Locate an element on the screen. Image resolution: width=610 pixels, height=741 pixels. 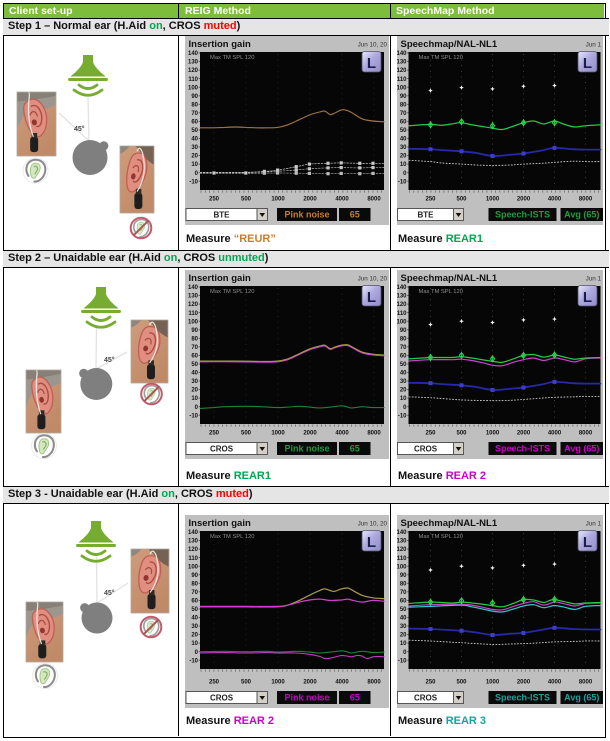
svg-text: 120 is located at coordinates (193, 71).